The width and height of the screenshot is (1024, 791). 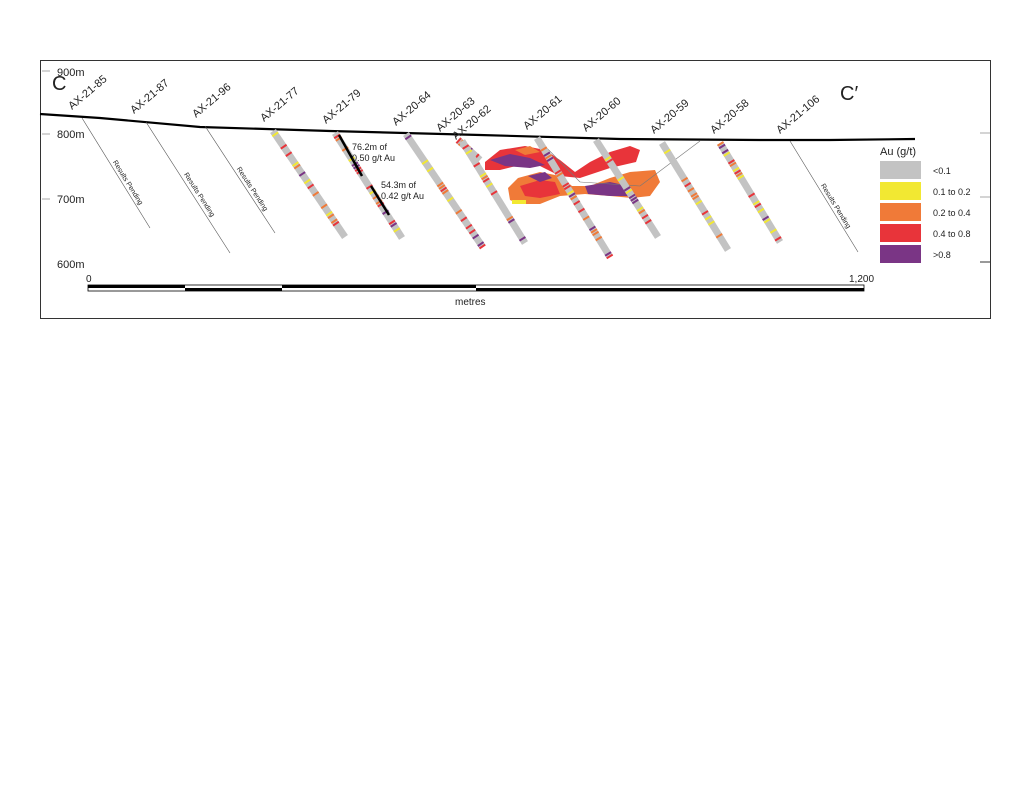 I want to click on elevation-label: 700m, so click(x=71, y=200).